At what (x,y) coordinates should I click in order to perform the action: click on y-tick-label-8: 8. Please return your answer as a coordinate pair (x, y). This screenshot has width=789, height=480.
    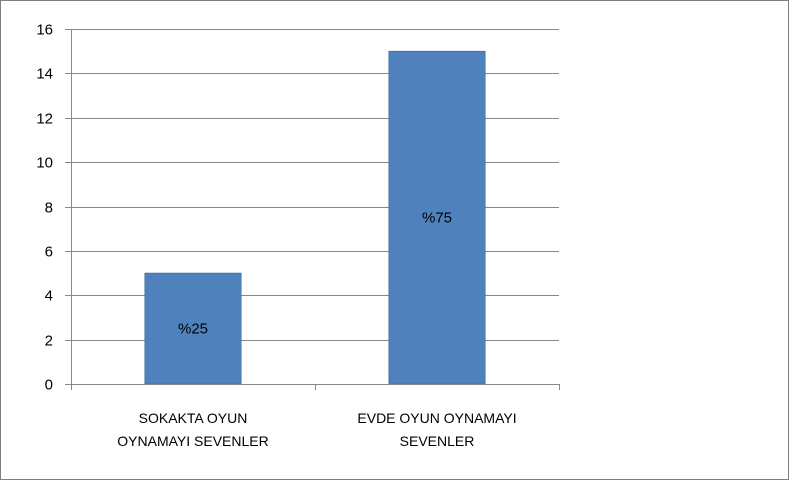
    Looking at the image, I should click on (49, 208).